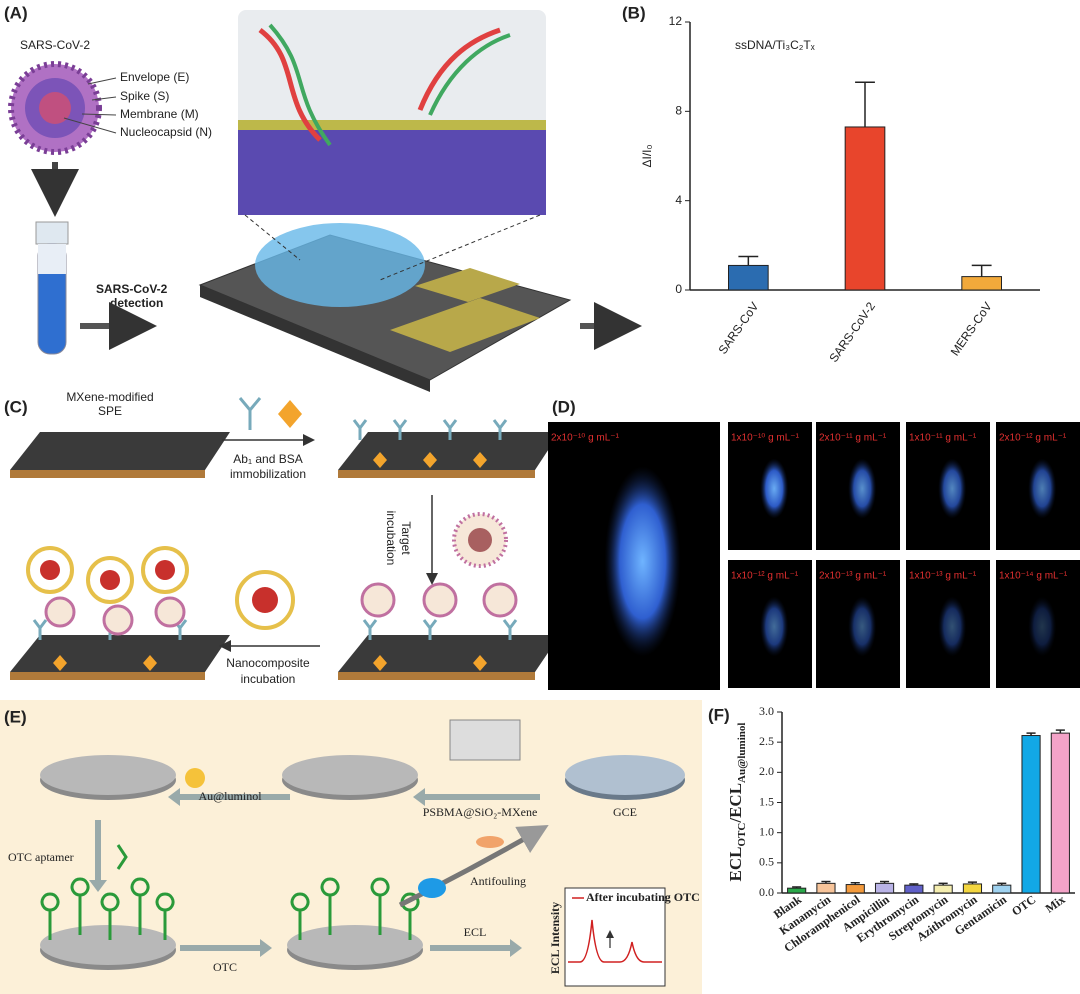 The height and width of the screenshot is (994, 1080). I want to click on electrode-label: SPE, so click(110, 411).